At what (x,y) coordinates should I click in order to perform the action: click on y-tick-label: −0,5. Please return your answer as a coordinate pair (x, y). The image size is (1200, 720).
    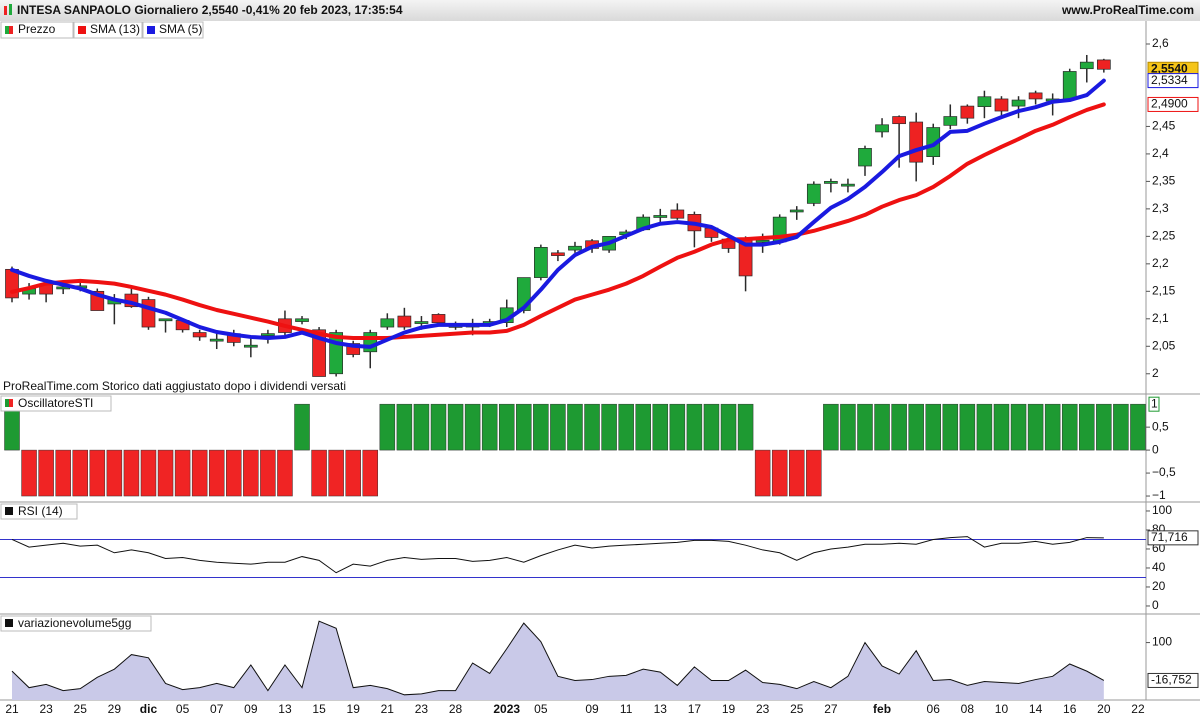
    Looking at the image, I should click on (1164, 472).